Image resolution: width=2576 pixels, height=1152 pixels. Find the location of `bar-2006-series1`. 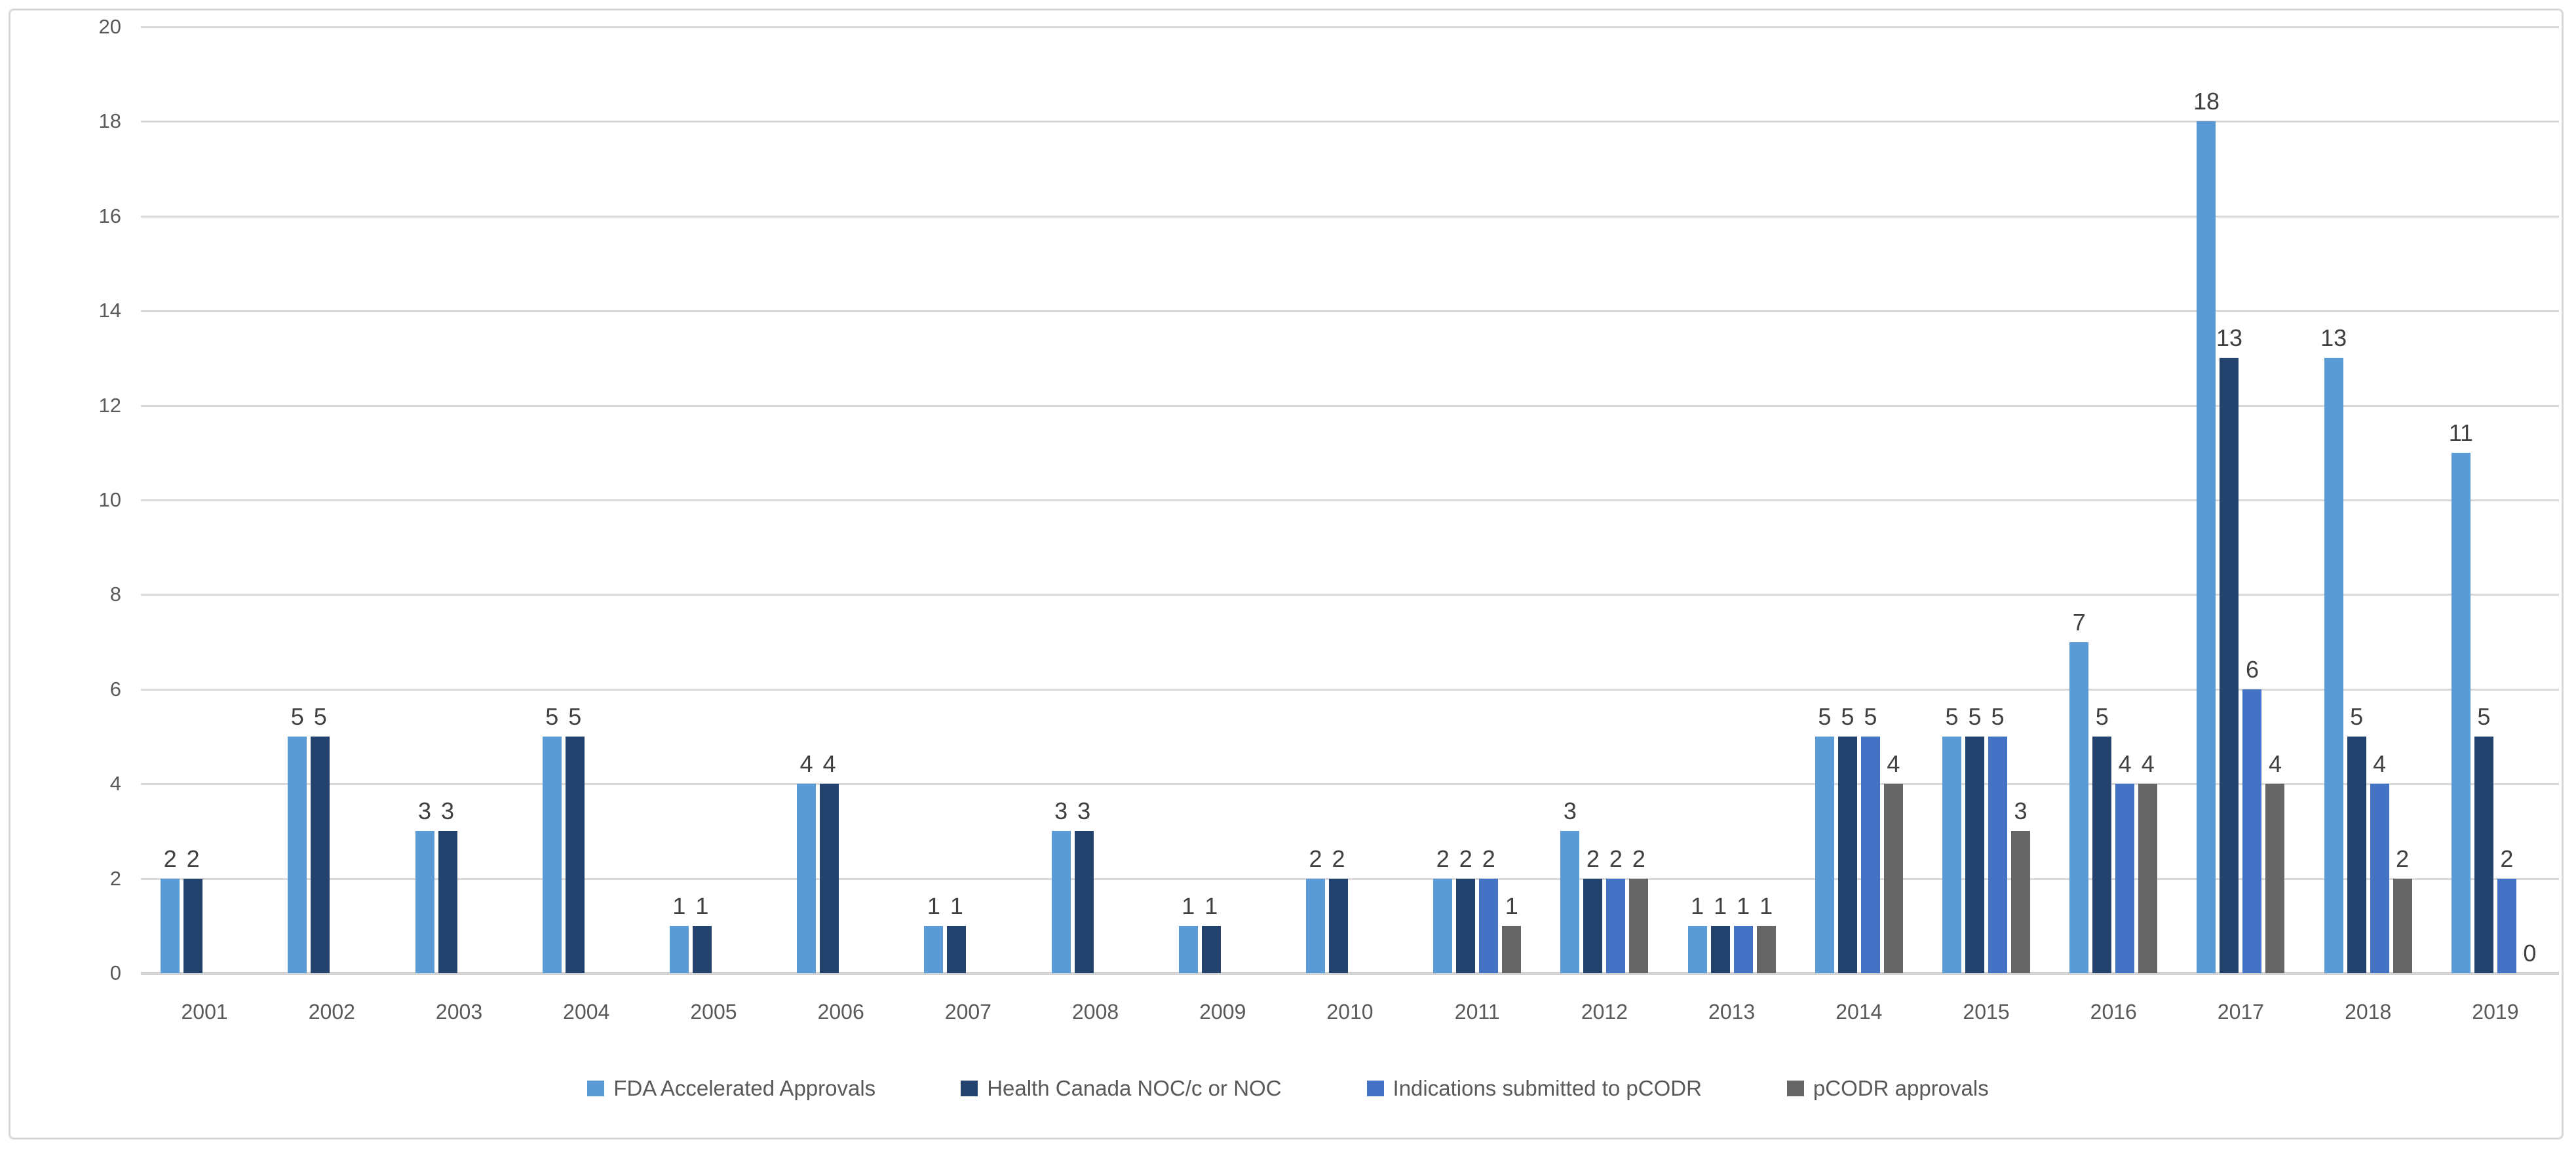

bar-2006-series1 is located at coordinates (807, 878).